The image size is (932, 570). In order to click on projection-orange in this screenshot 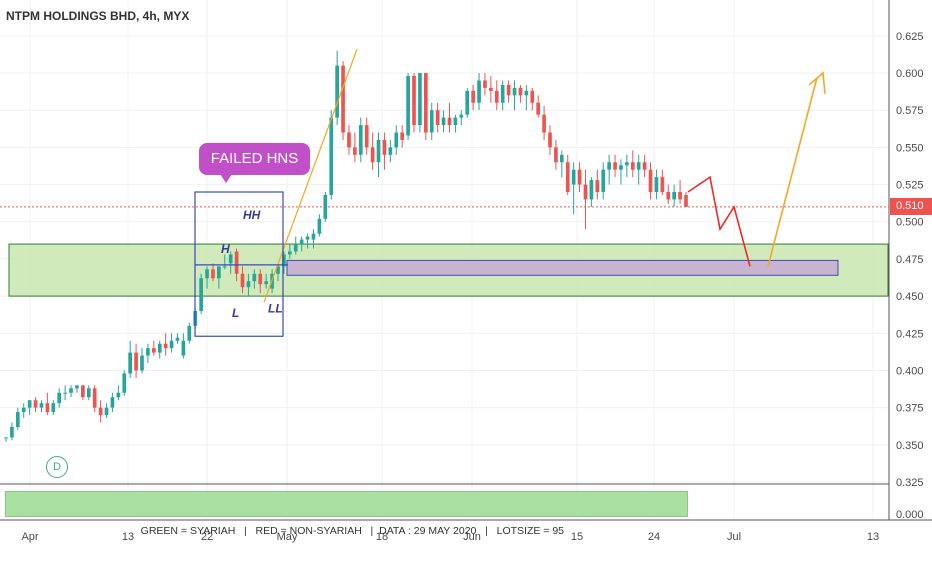, I will do `click(792, 172)`.